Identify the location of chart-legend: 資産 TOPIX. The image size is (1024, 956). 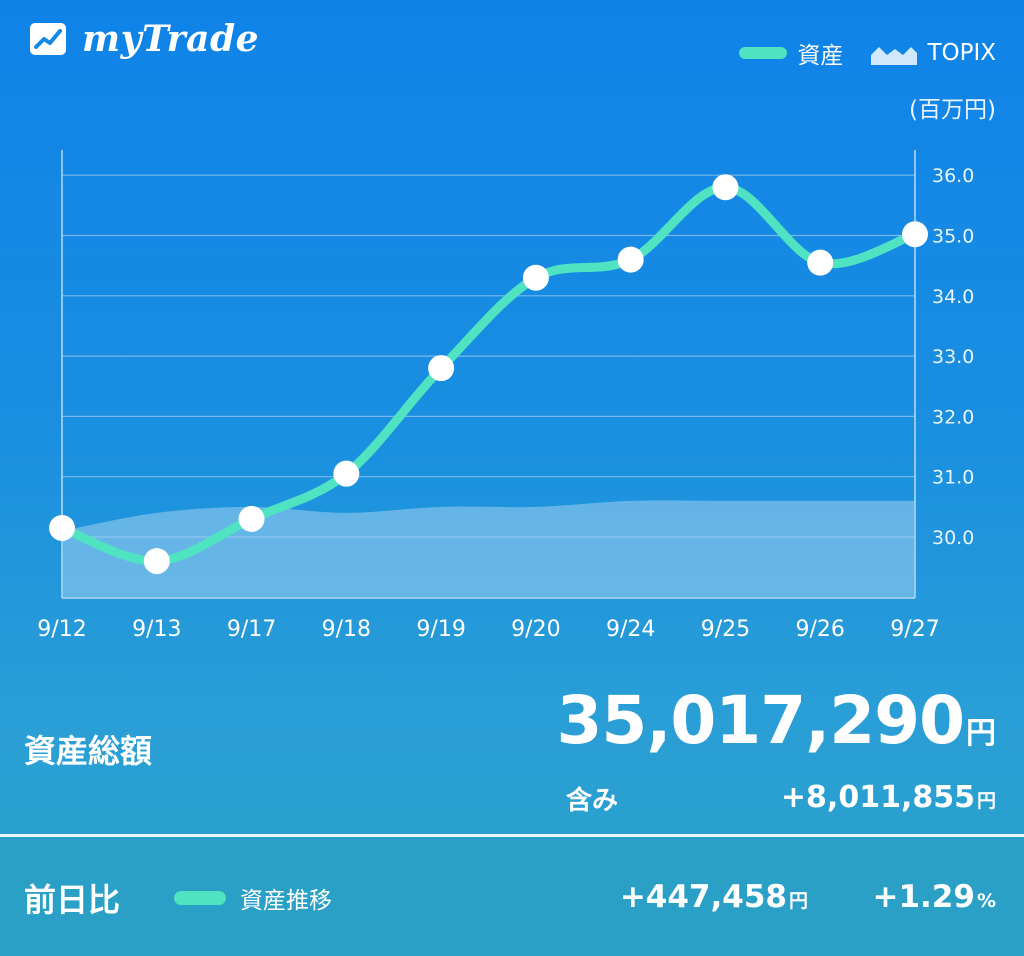
(867, 53).